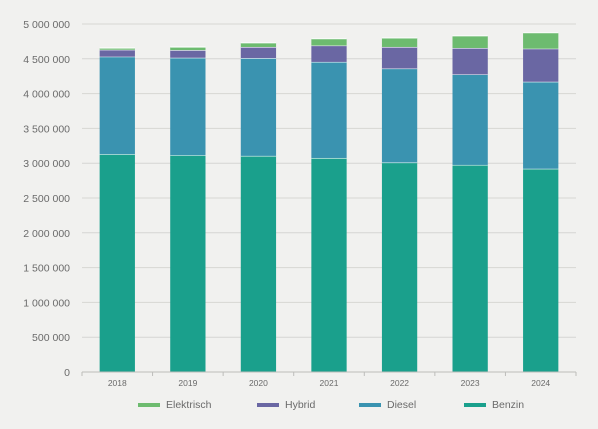 The image size is (598, 429). What do you see at coordinates (258, 107) in the screenshot?
I see `bar-diesel-2020` at bounding box center [258, 107].